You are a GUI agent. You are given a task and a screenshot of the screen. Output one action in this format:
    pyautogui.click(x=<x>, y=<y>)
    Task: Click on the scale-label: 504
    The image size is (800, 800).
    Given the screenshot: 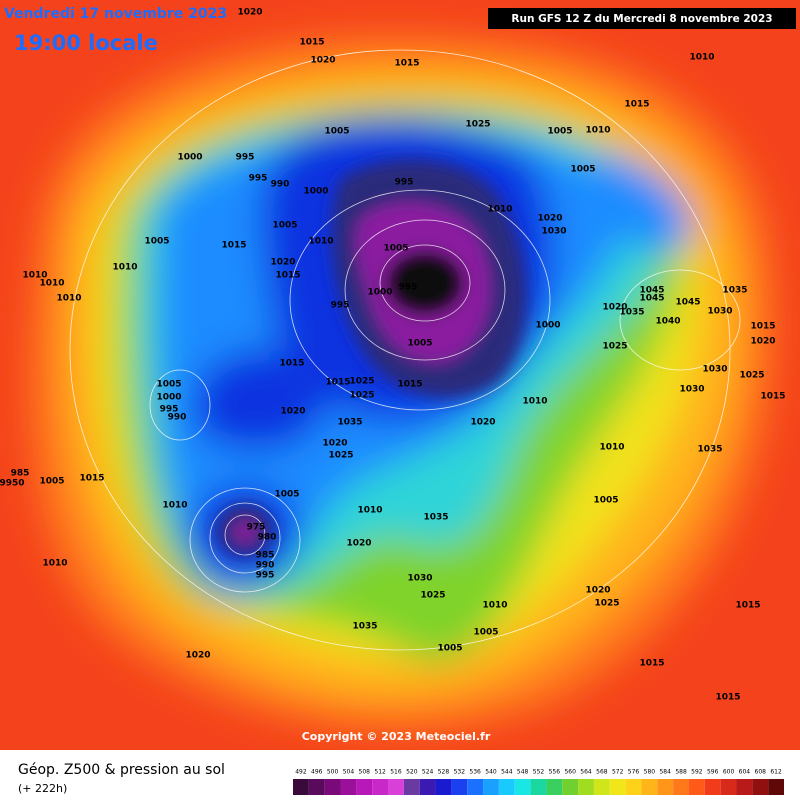 What is the action you would take?
    pyautogui.click(x=349, y=772)
    